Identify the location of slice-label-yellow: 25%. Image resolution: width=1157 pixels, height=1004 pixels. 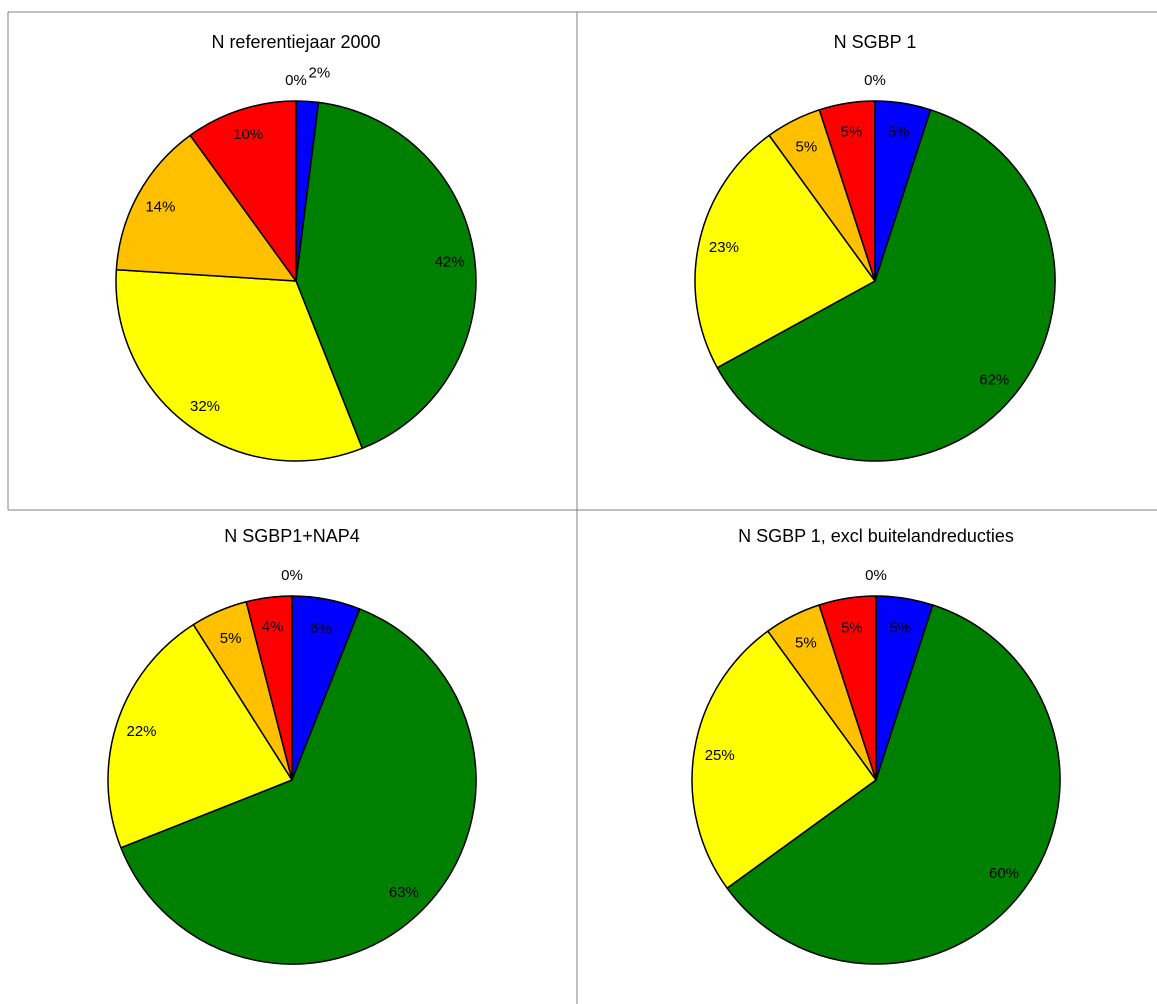
(720, 755).